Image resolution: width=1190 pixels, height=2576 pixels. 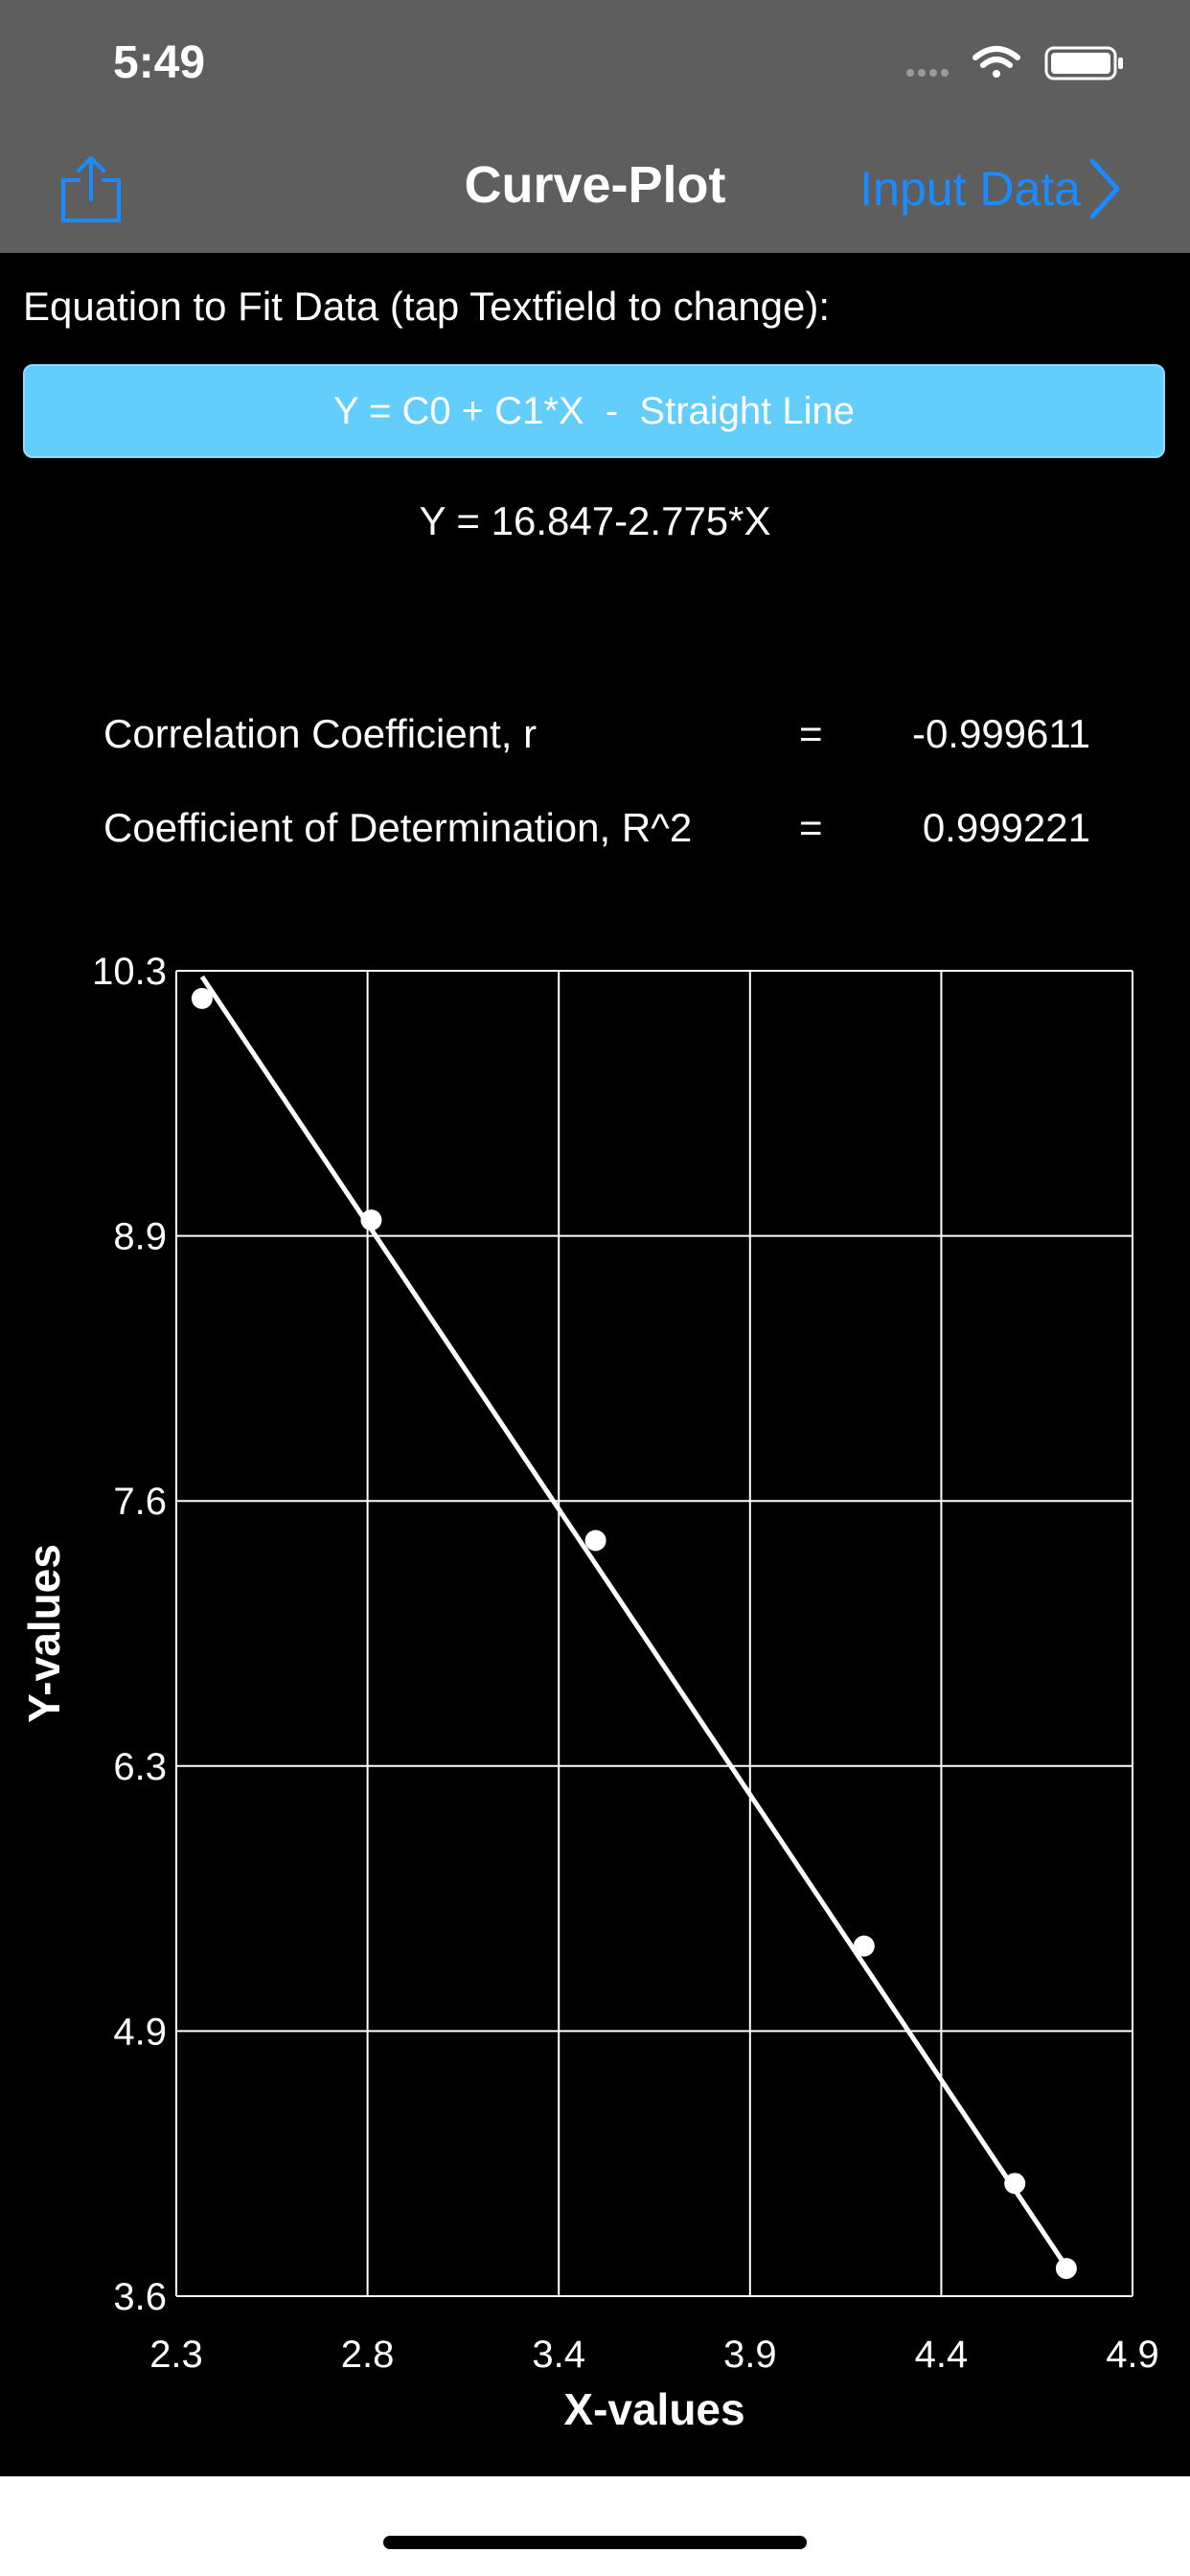 I want to click on wifi-icon, so click(x=997, y=62).